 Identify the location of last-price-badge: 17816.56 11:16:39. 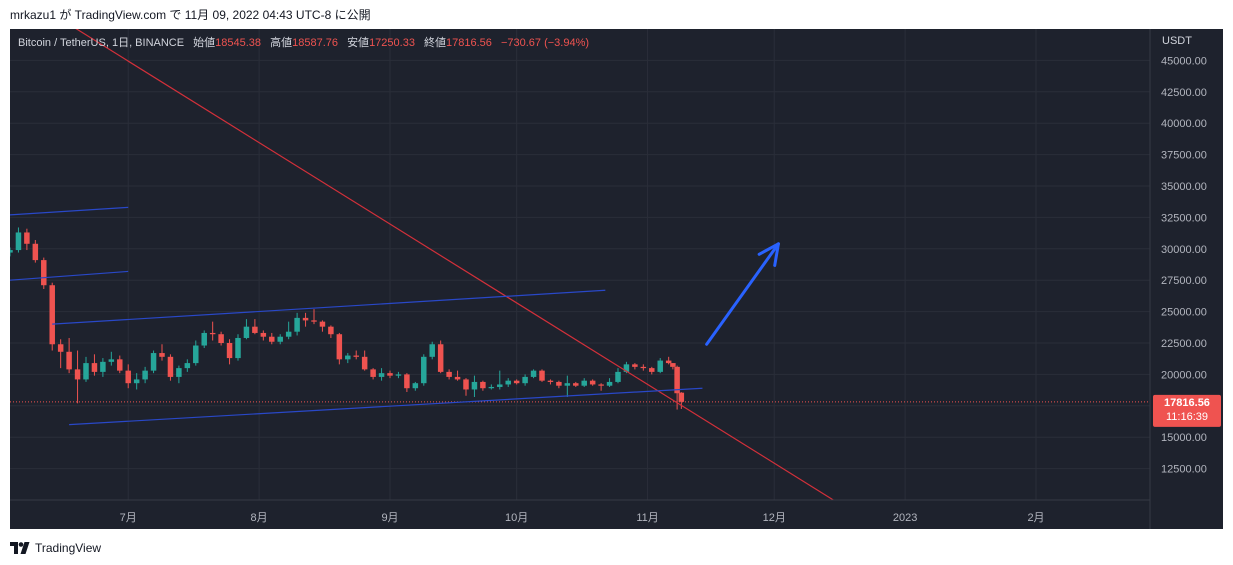
(1187, 410).